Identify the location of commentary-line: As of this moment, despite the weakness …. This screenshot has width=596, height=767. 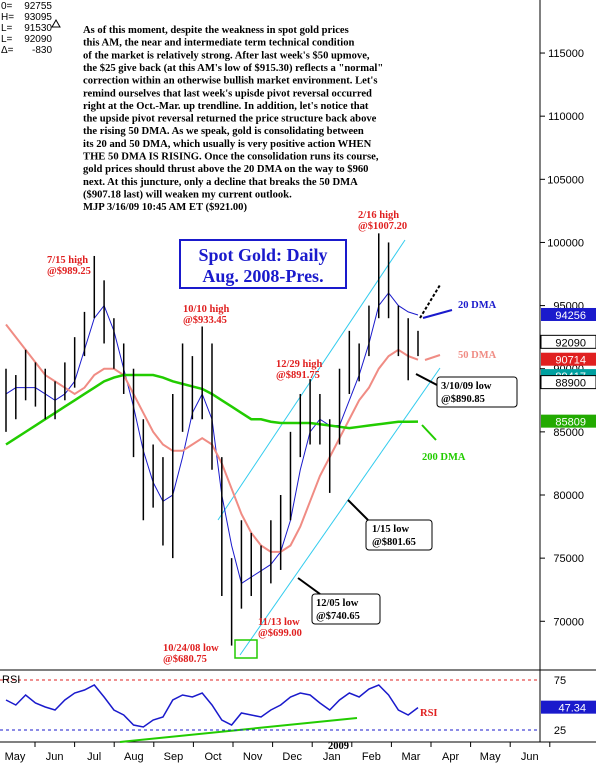
(216, 30).